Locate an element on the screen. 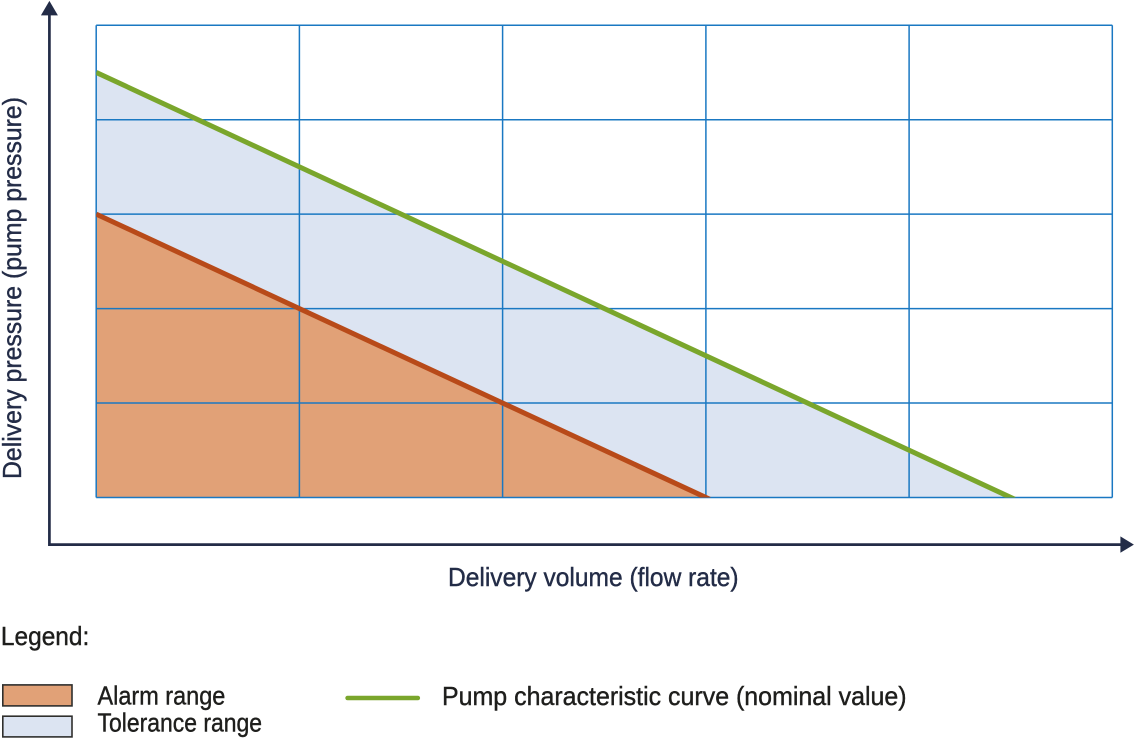 Image resolution: width=1135 pixels, height=742 pixels. svg-text: Alarm range is located at coordinates (162, 695).